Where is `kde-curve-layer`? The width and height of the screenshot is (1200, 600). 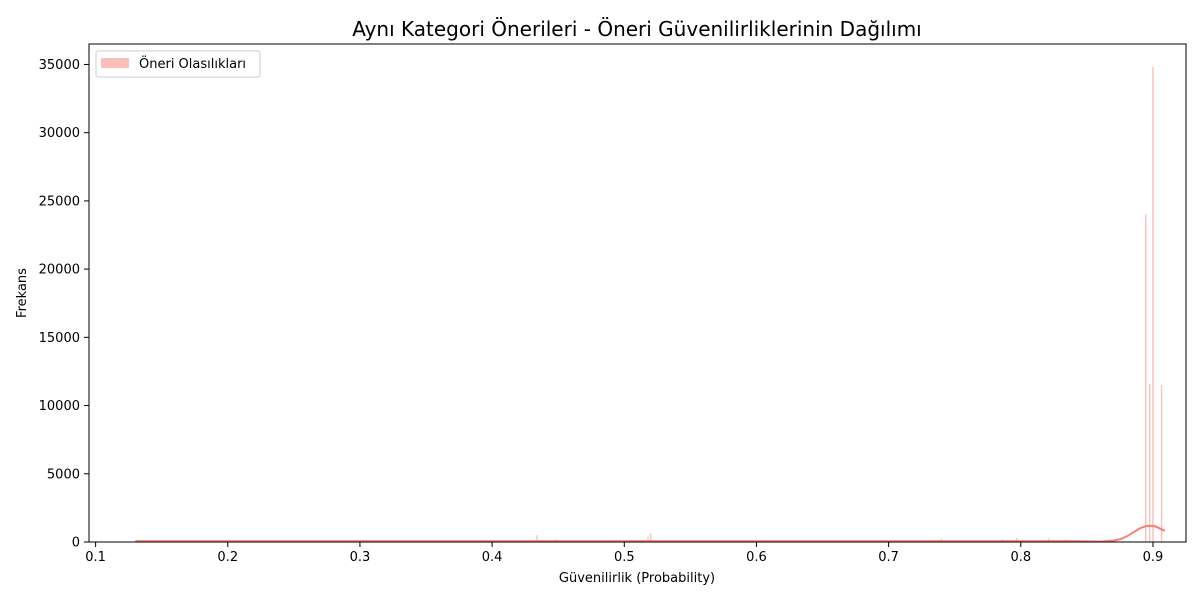 kde-curve-layer is located at coordinates (650, 533).